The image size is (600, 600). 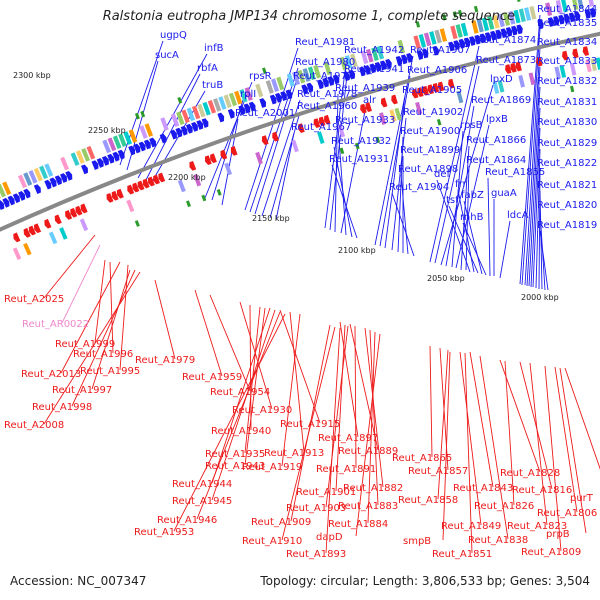 What do you see at coordinates (241, 431) in the screenshot?
I see `reverse-gene-label: Reut_A1940` at bounding box center [241, 431].